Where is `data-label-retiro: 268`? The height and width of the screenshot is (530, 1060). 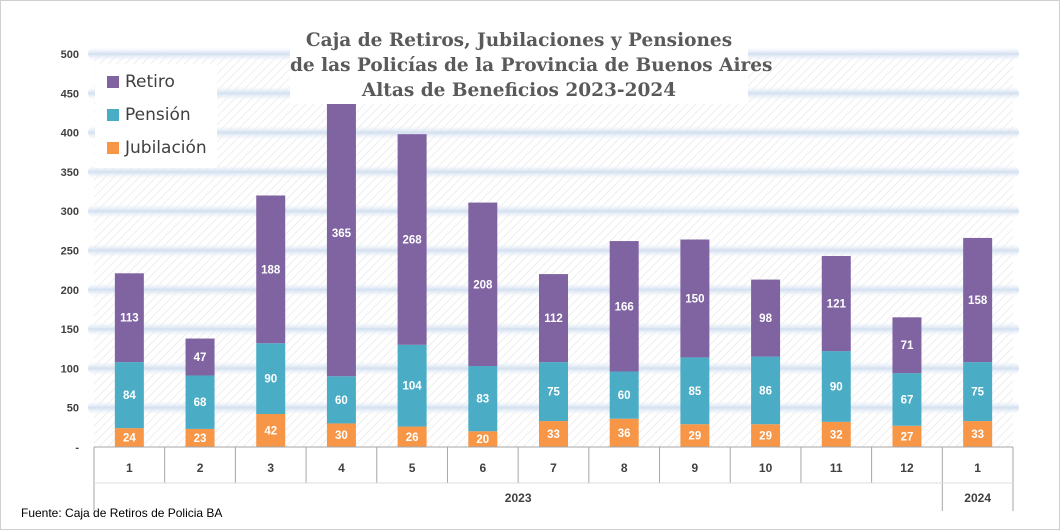 data-label-retiro: 268 is located at coordinates (413, 240).